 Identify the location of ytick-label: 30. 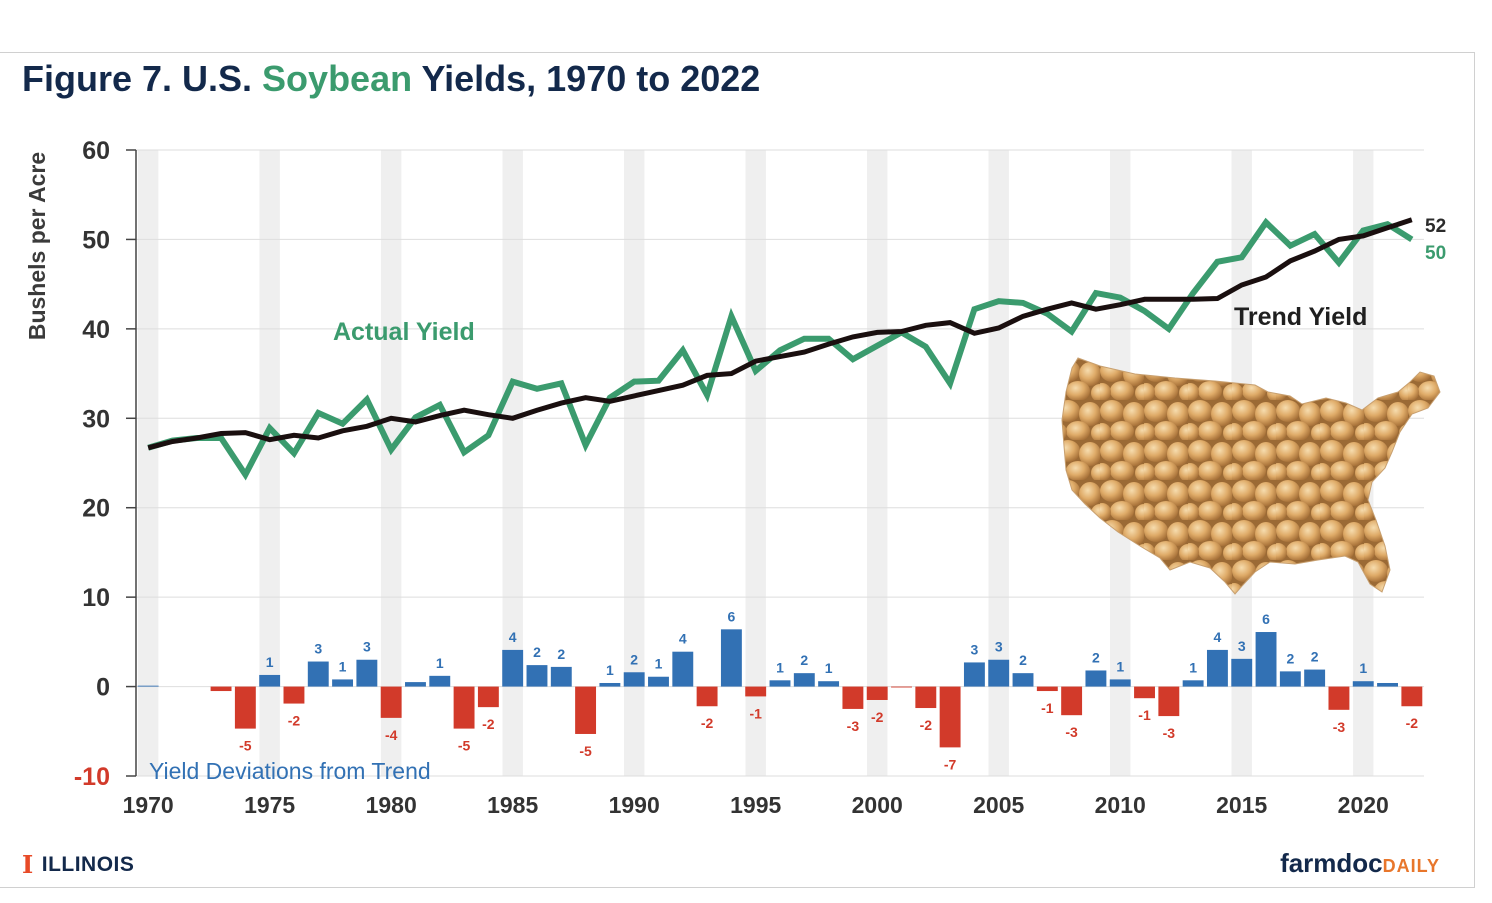
(96, 419).